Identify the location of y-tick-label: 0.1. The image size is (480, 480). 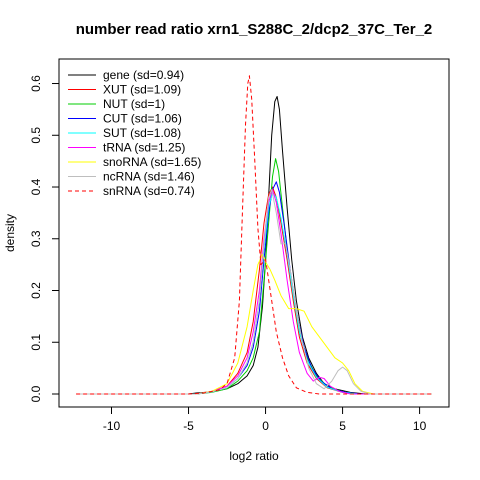
(36, 342).